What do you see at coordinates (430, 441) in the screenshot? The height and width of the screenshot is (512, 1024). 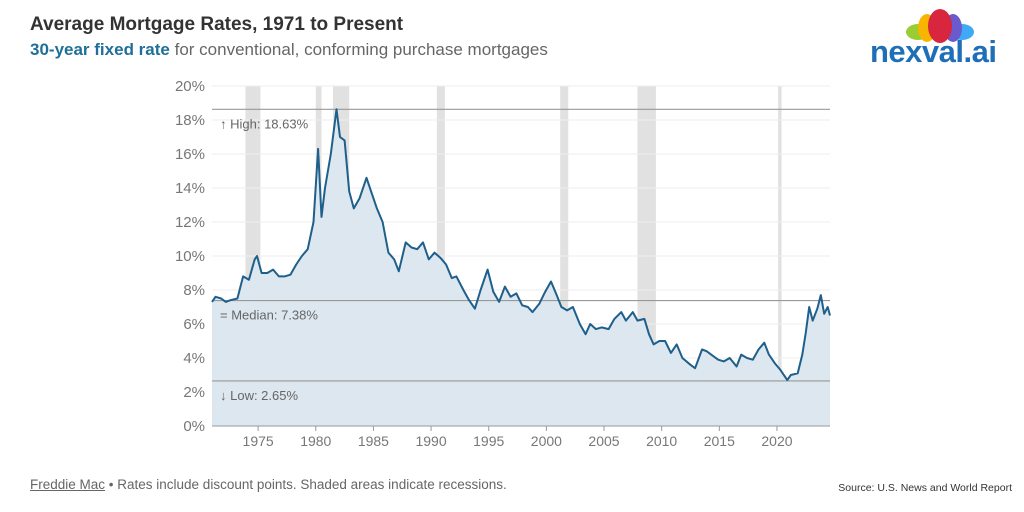 I see `x-tick-label: 1990` at bounding box center [430, 441].